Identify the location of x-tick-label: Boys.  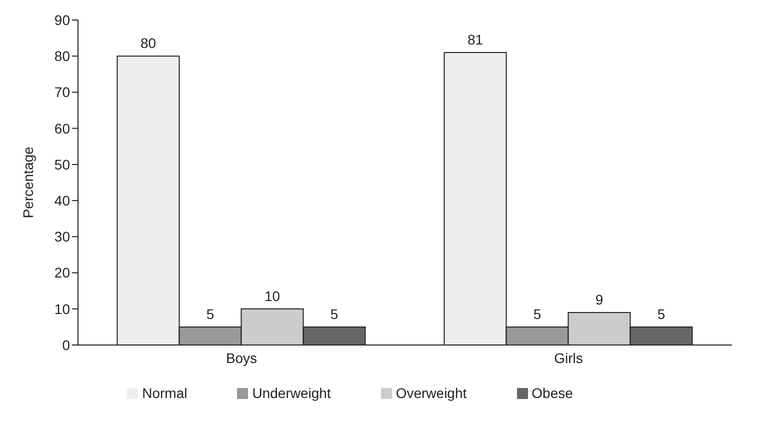
(242, 358).